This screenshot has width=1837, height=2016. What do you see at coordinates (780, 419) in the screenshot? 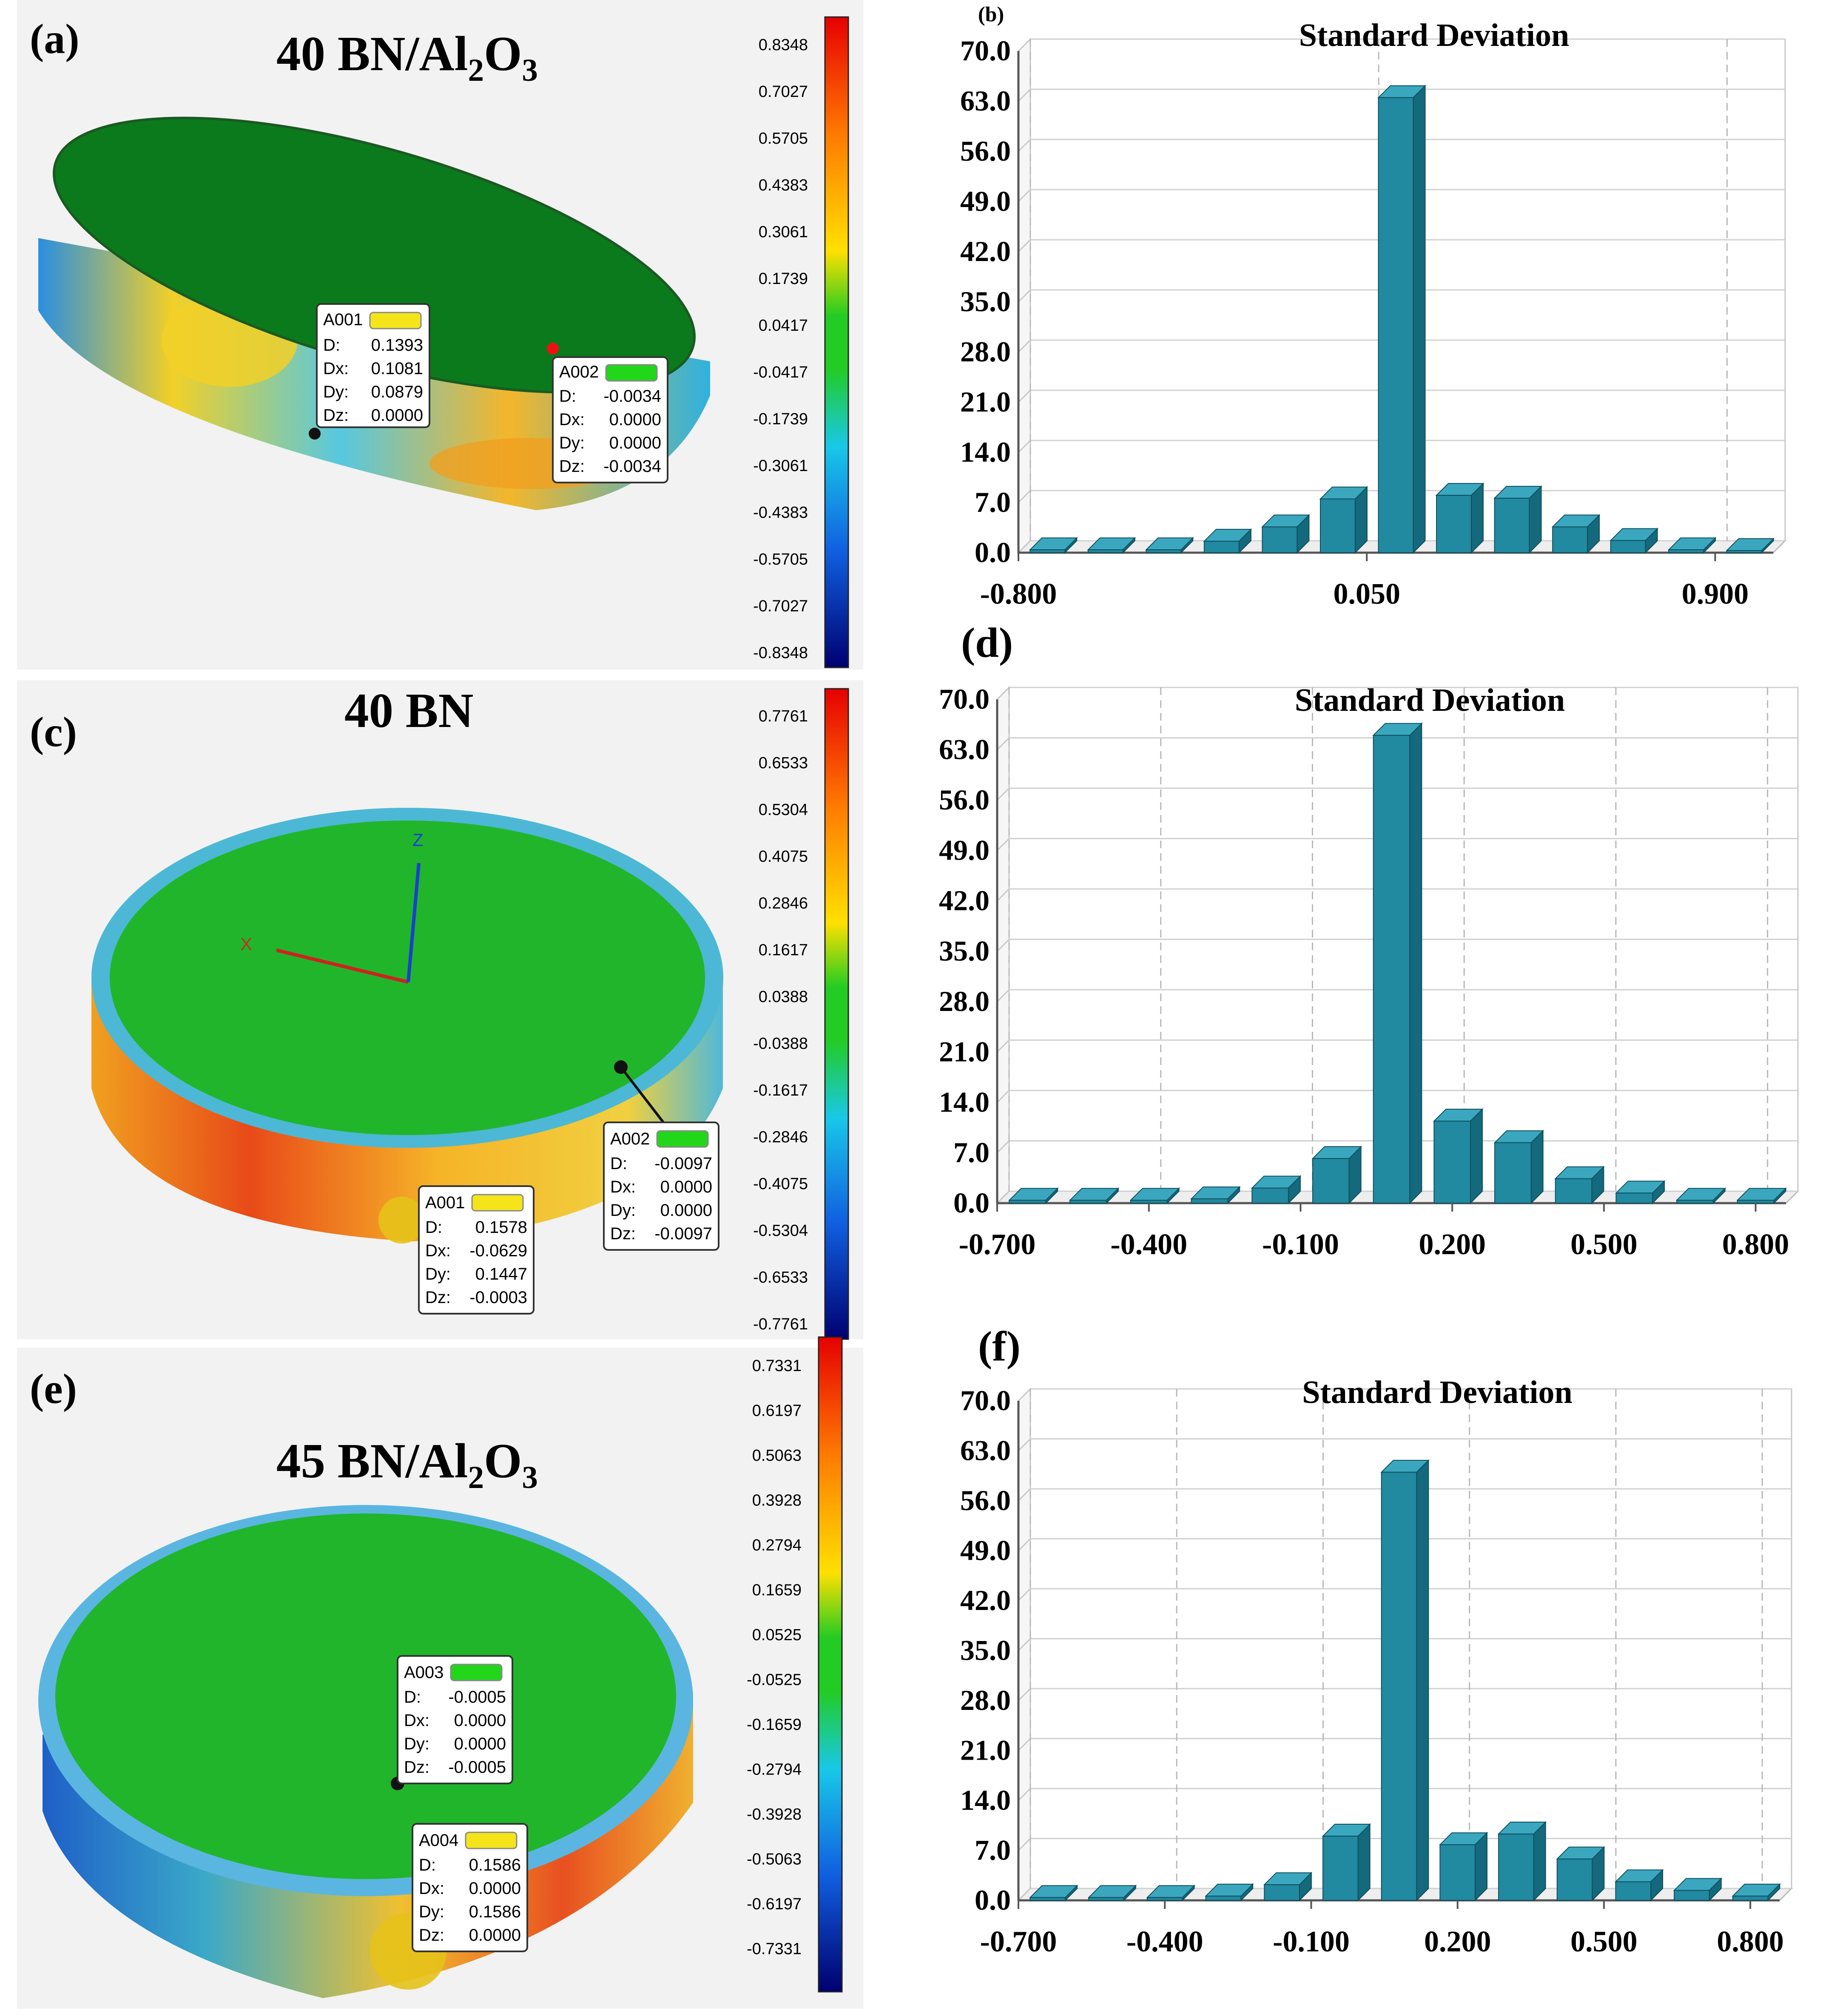
I see `color-scale-label: -0.1739` at bounding box center [780, 419].